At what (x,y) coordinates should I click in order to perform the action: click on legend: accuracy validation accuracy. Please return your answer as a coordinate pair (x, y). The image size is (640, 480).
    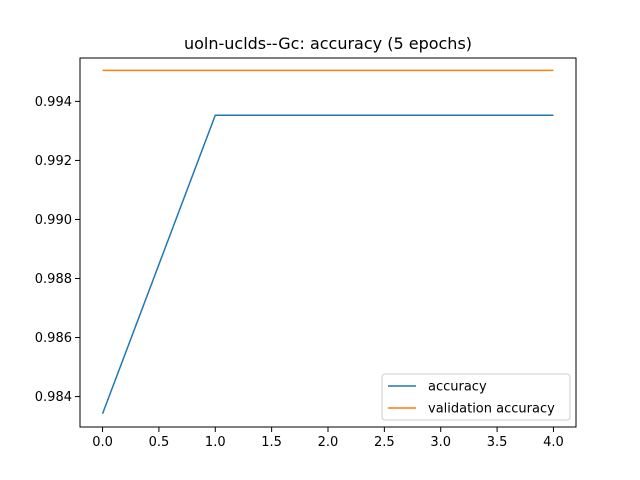
    Looking at the image, I should click on (476, 397).